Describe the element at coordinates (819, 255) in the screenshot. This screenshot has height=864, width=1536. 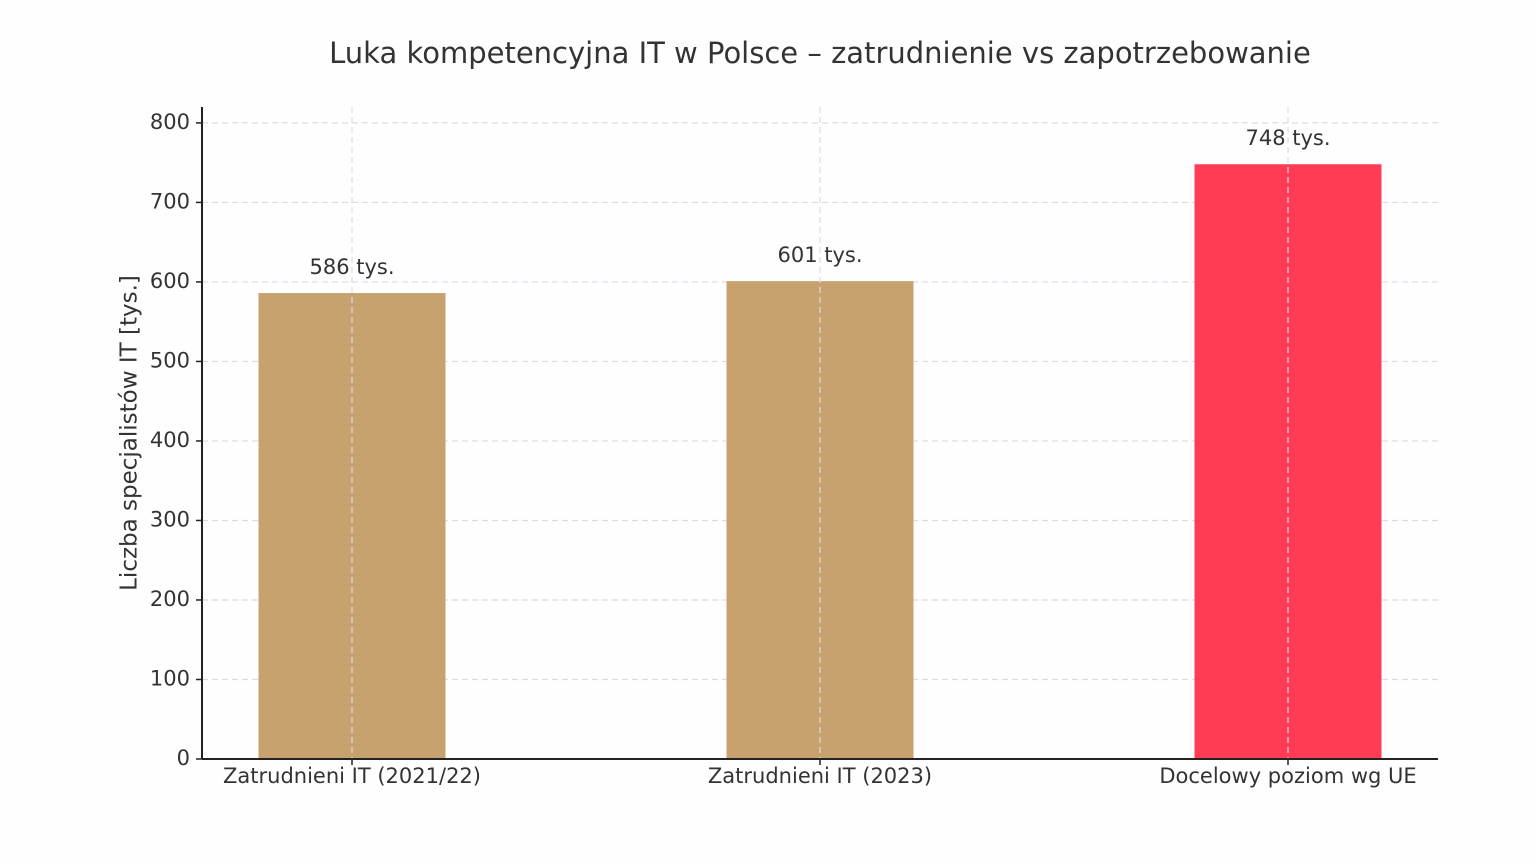
I see `value-label: 601 tys.` at that location.